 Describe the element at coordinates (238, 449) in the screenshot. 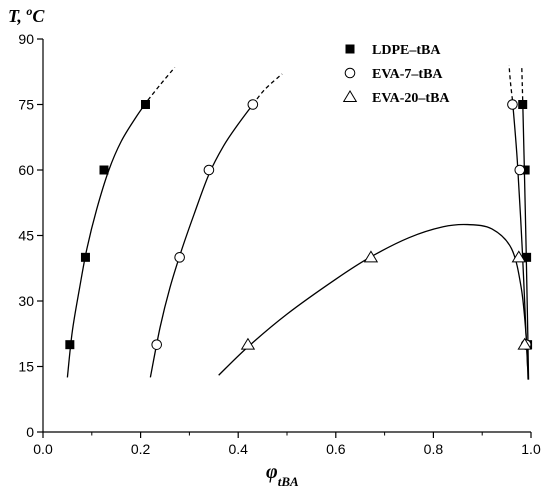

I see `x-tick-label: 0.4` at that location.